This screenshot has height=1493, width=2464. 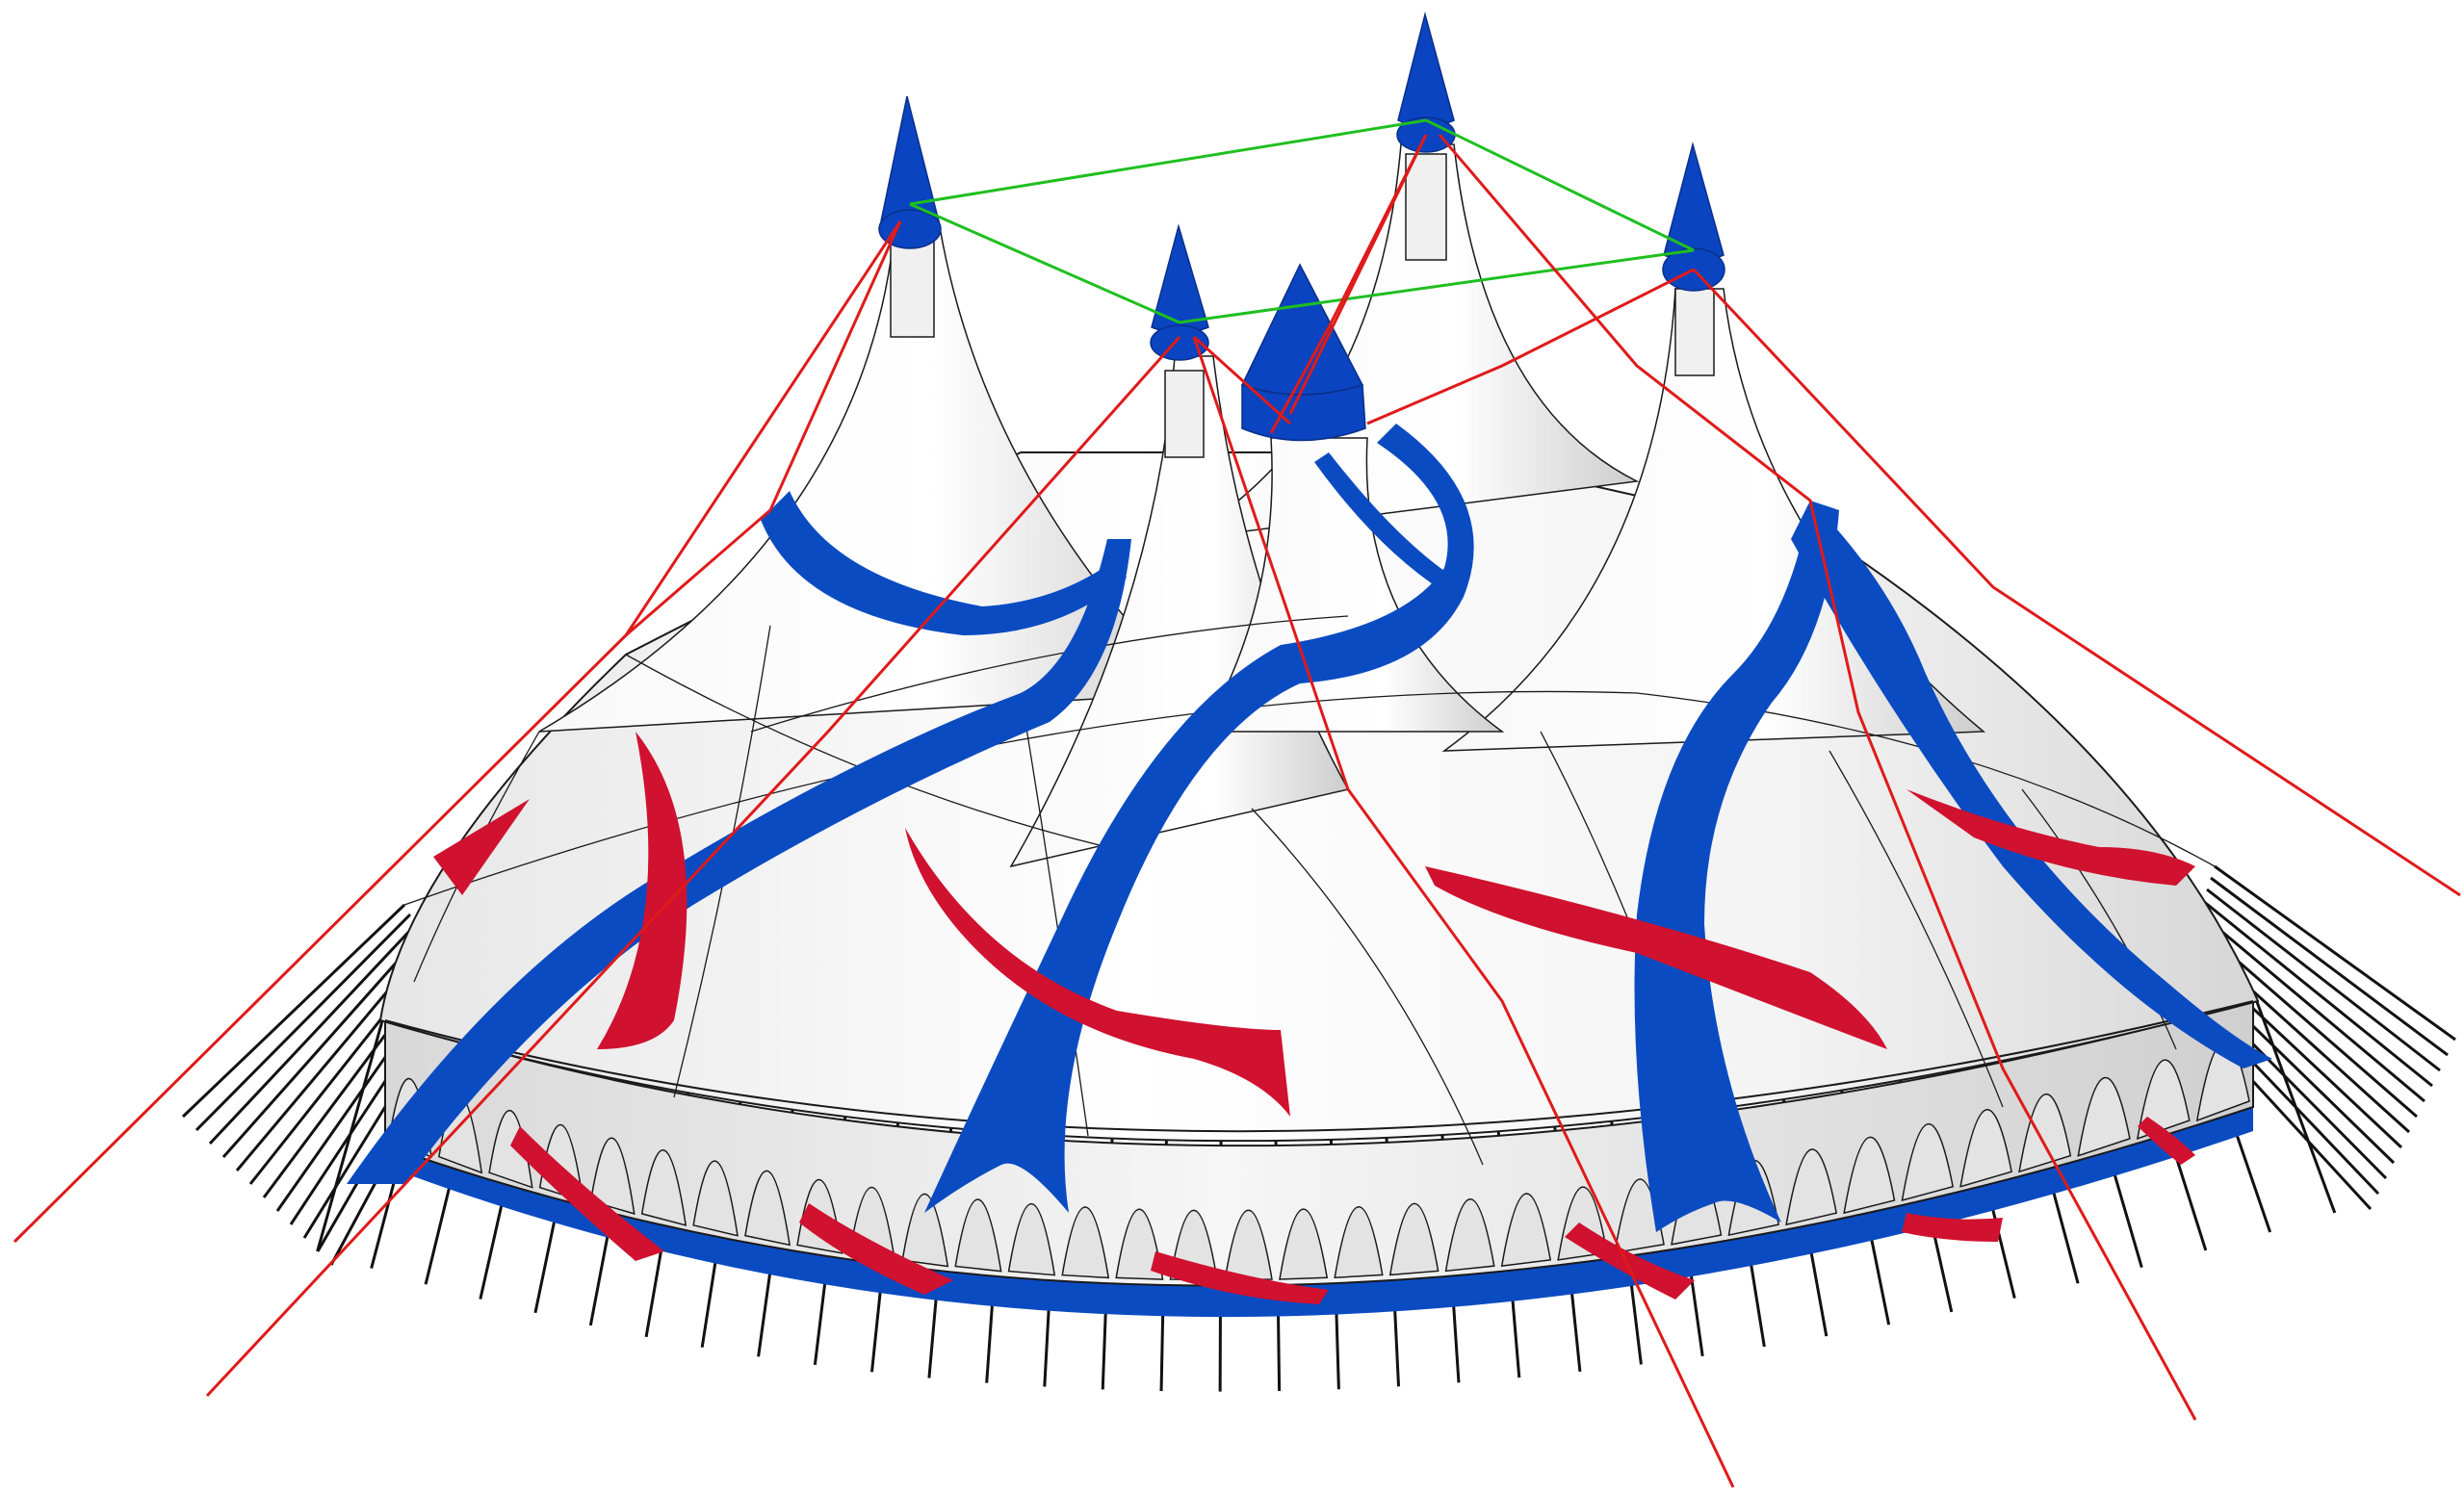 I want to click on mast-link-right-center, so click(x=1437, y=286).